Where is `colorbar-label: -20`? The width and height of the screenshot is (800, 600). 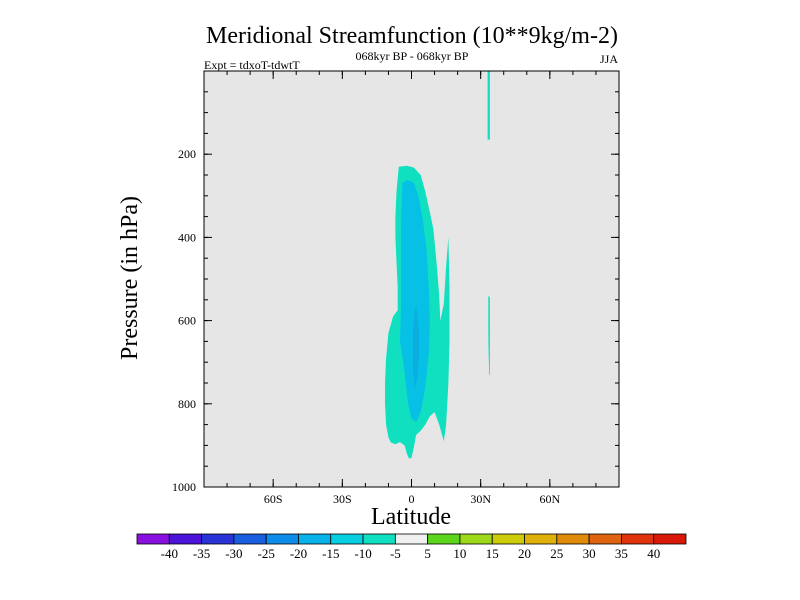 colorbar-label: -20 is located at coordinates (298, 553).